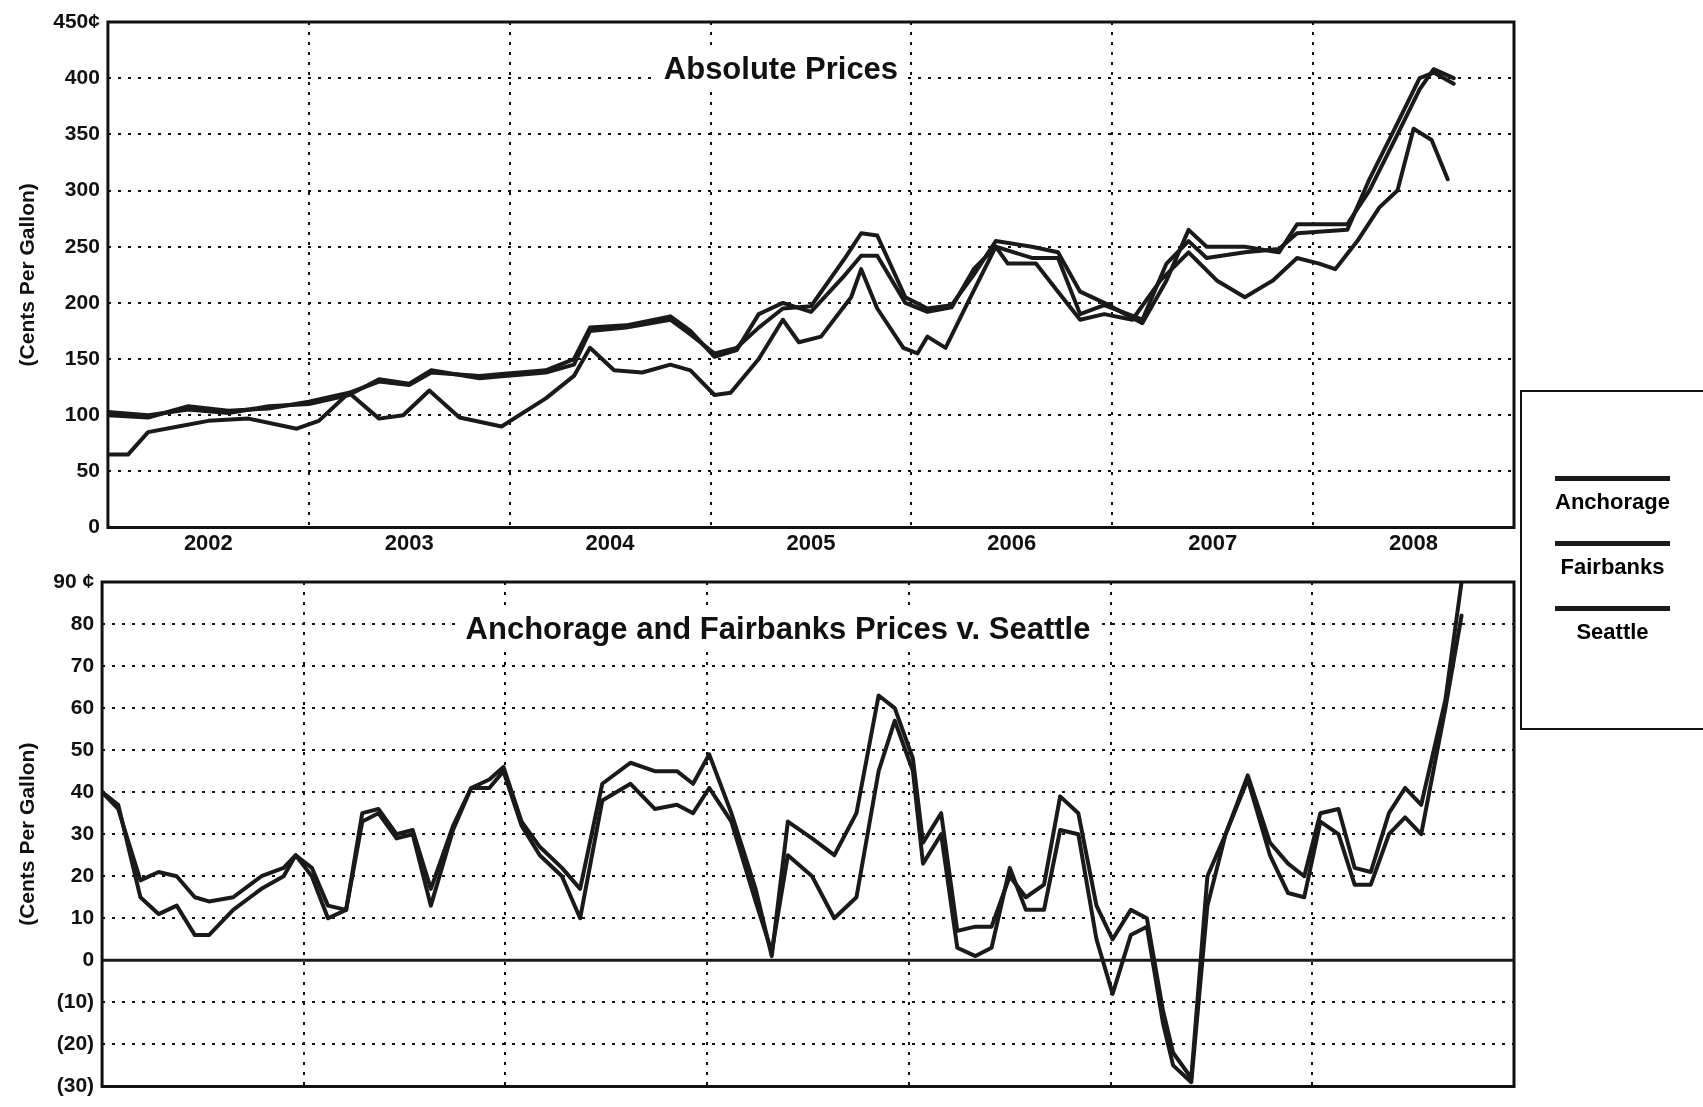 This screenshot has width=1703, height=1107. What do you see at coordinates (74, 580) in the screenshot?
I see `y-tick-label: 90 ¢` at bounding box center [74, 580].